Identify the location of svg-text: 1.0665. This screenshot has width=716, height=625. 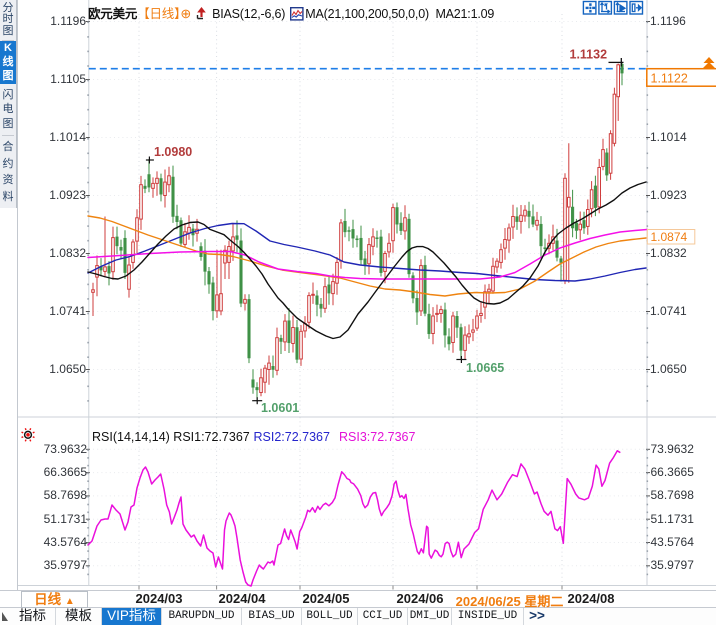
(485, 368).